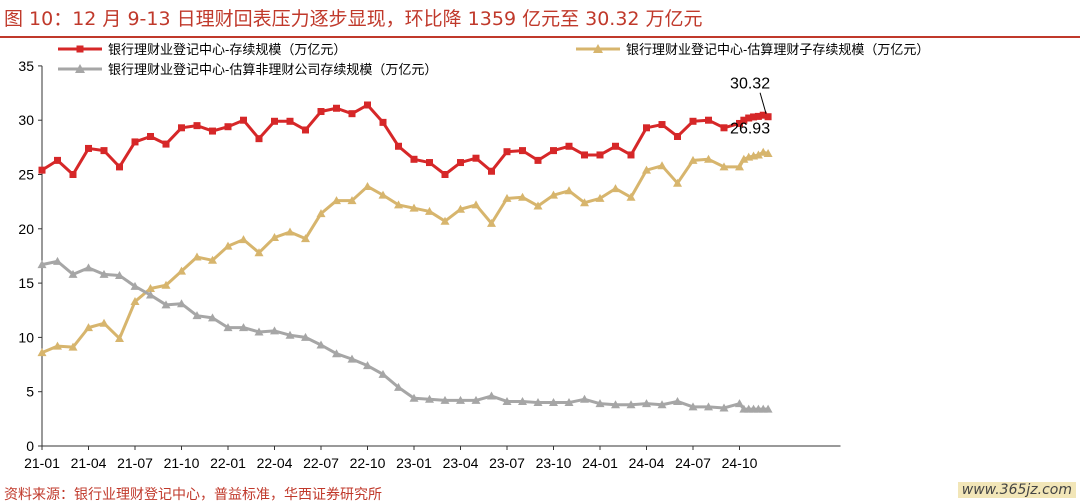 Image resolution: width=1080 pixels, height=504 pixels. What do you see at coordinates (693, 463) in the screenshot?
I see `x-tick-label: 24-07` at bounding box center [693, 463].